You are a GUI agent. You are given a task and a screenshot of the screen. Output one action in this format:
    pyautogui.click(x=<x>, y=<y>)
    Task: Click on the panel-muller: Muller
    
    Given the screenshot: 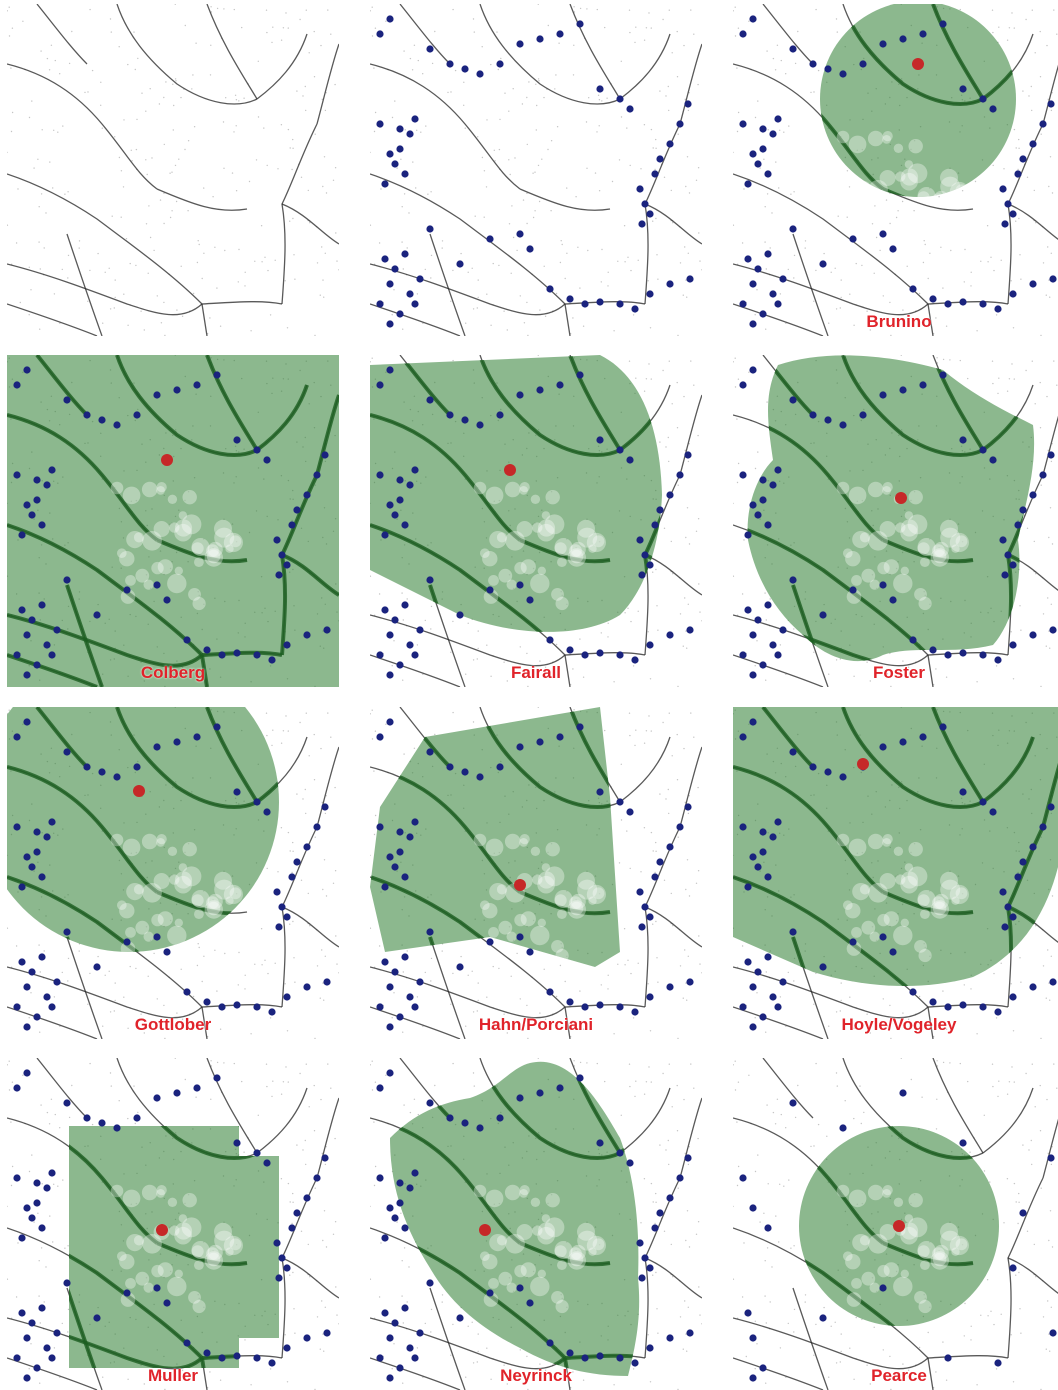 What is the action you would take?
    pyautogui.click(x=173, y=1224)
    